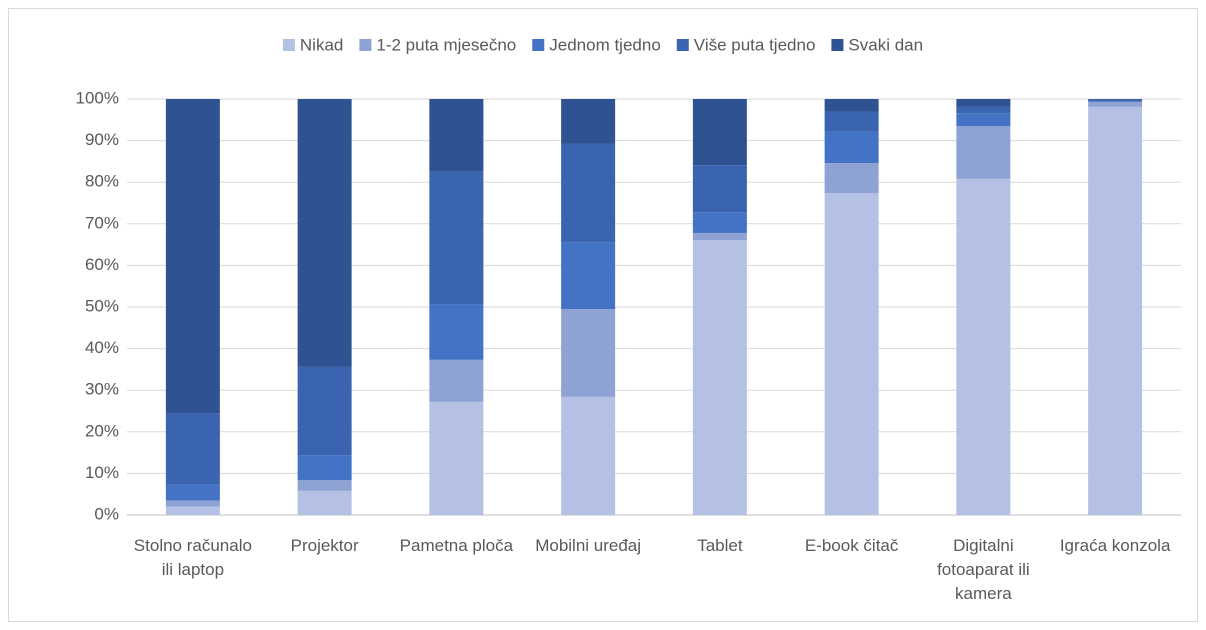 The width and height of the screenshot is (1206, 630). I want to click on x-tick-label: Igraća konzola, so click(1115, 545).